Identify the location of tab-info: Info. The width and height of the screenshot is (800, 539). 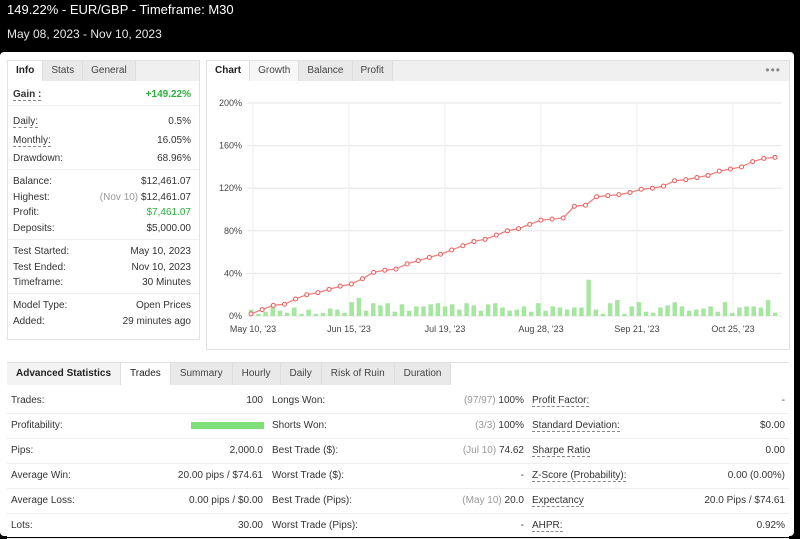
(26, 71).